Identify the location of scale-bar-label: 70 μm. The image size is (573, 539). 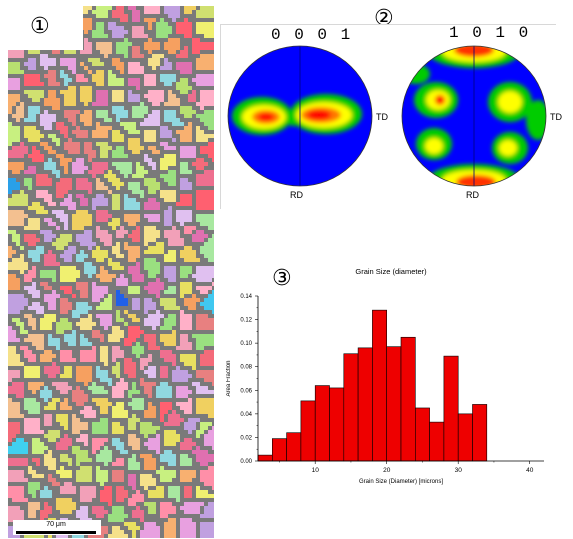
(56, 524).